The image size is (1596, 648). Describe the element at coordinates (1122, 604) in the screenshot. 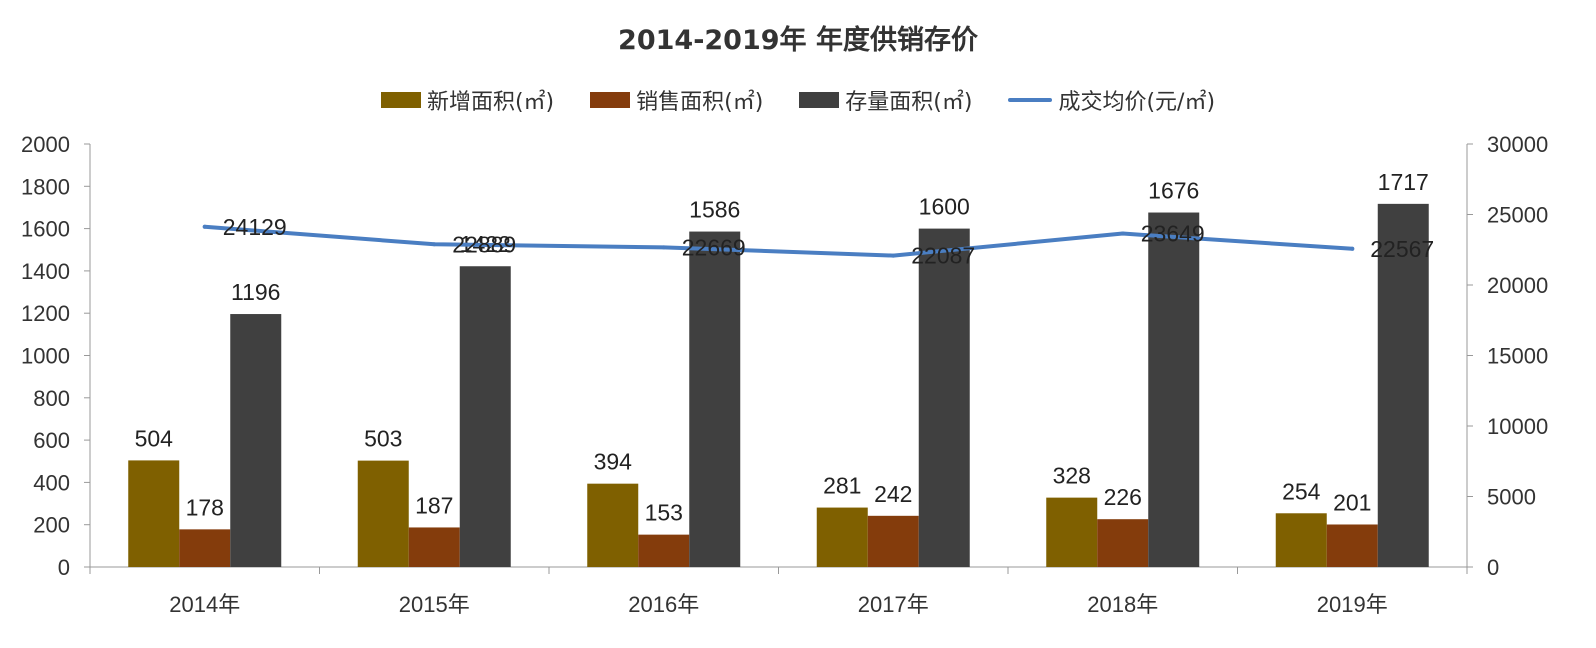

I see `x-tick-label: 2018年` at that location.